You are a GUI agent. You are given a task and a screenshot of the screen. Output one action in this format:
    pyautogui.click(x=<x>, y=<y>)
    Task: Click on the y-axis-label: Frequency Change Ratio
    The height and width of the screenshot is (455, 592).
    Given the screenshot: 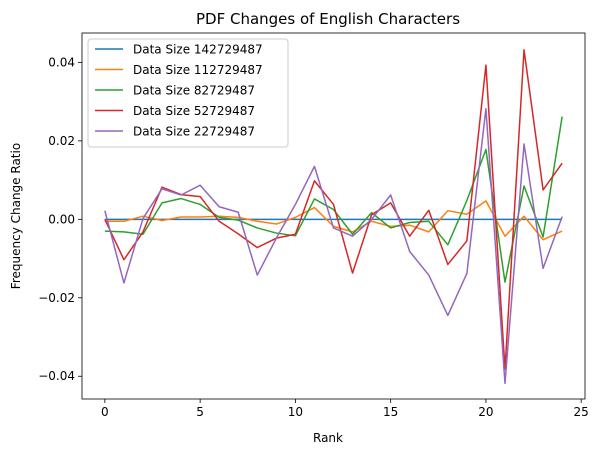 What is the action you would take?
    pyautogui.click(x=16, y=216)
    